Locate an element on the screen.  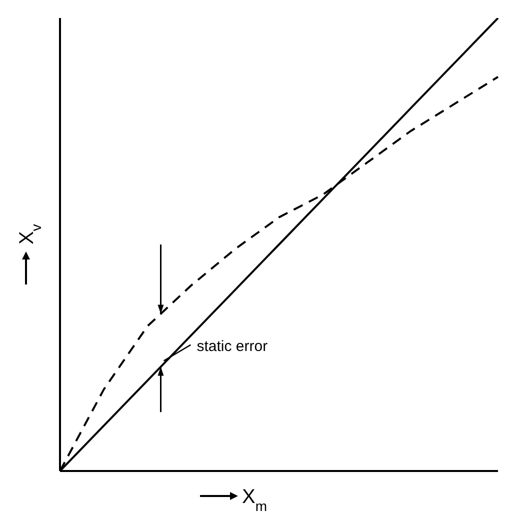
annotation: static error is located at coordinates (232, 346).